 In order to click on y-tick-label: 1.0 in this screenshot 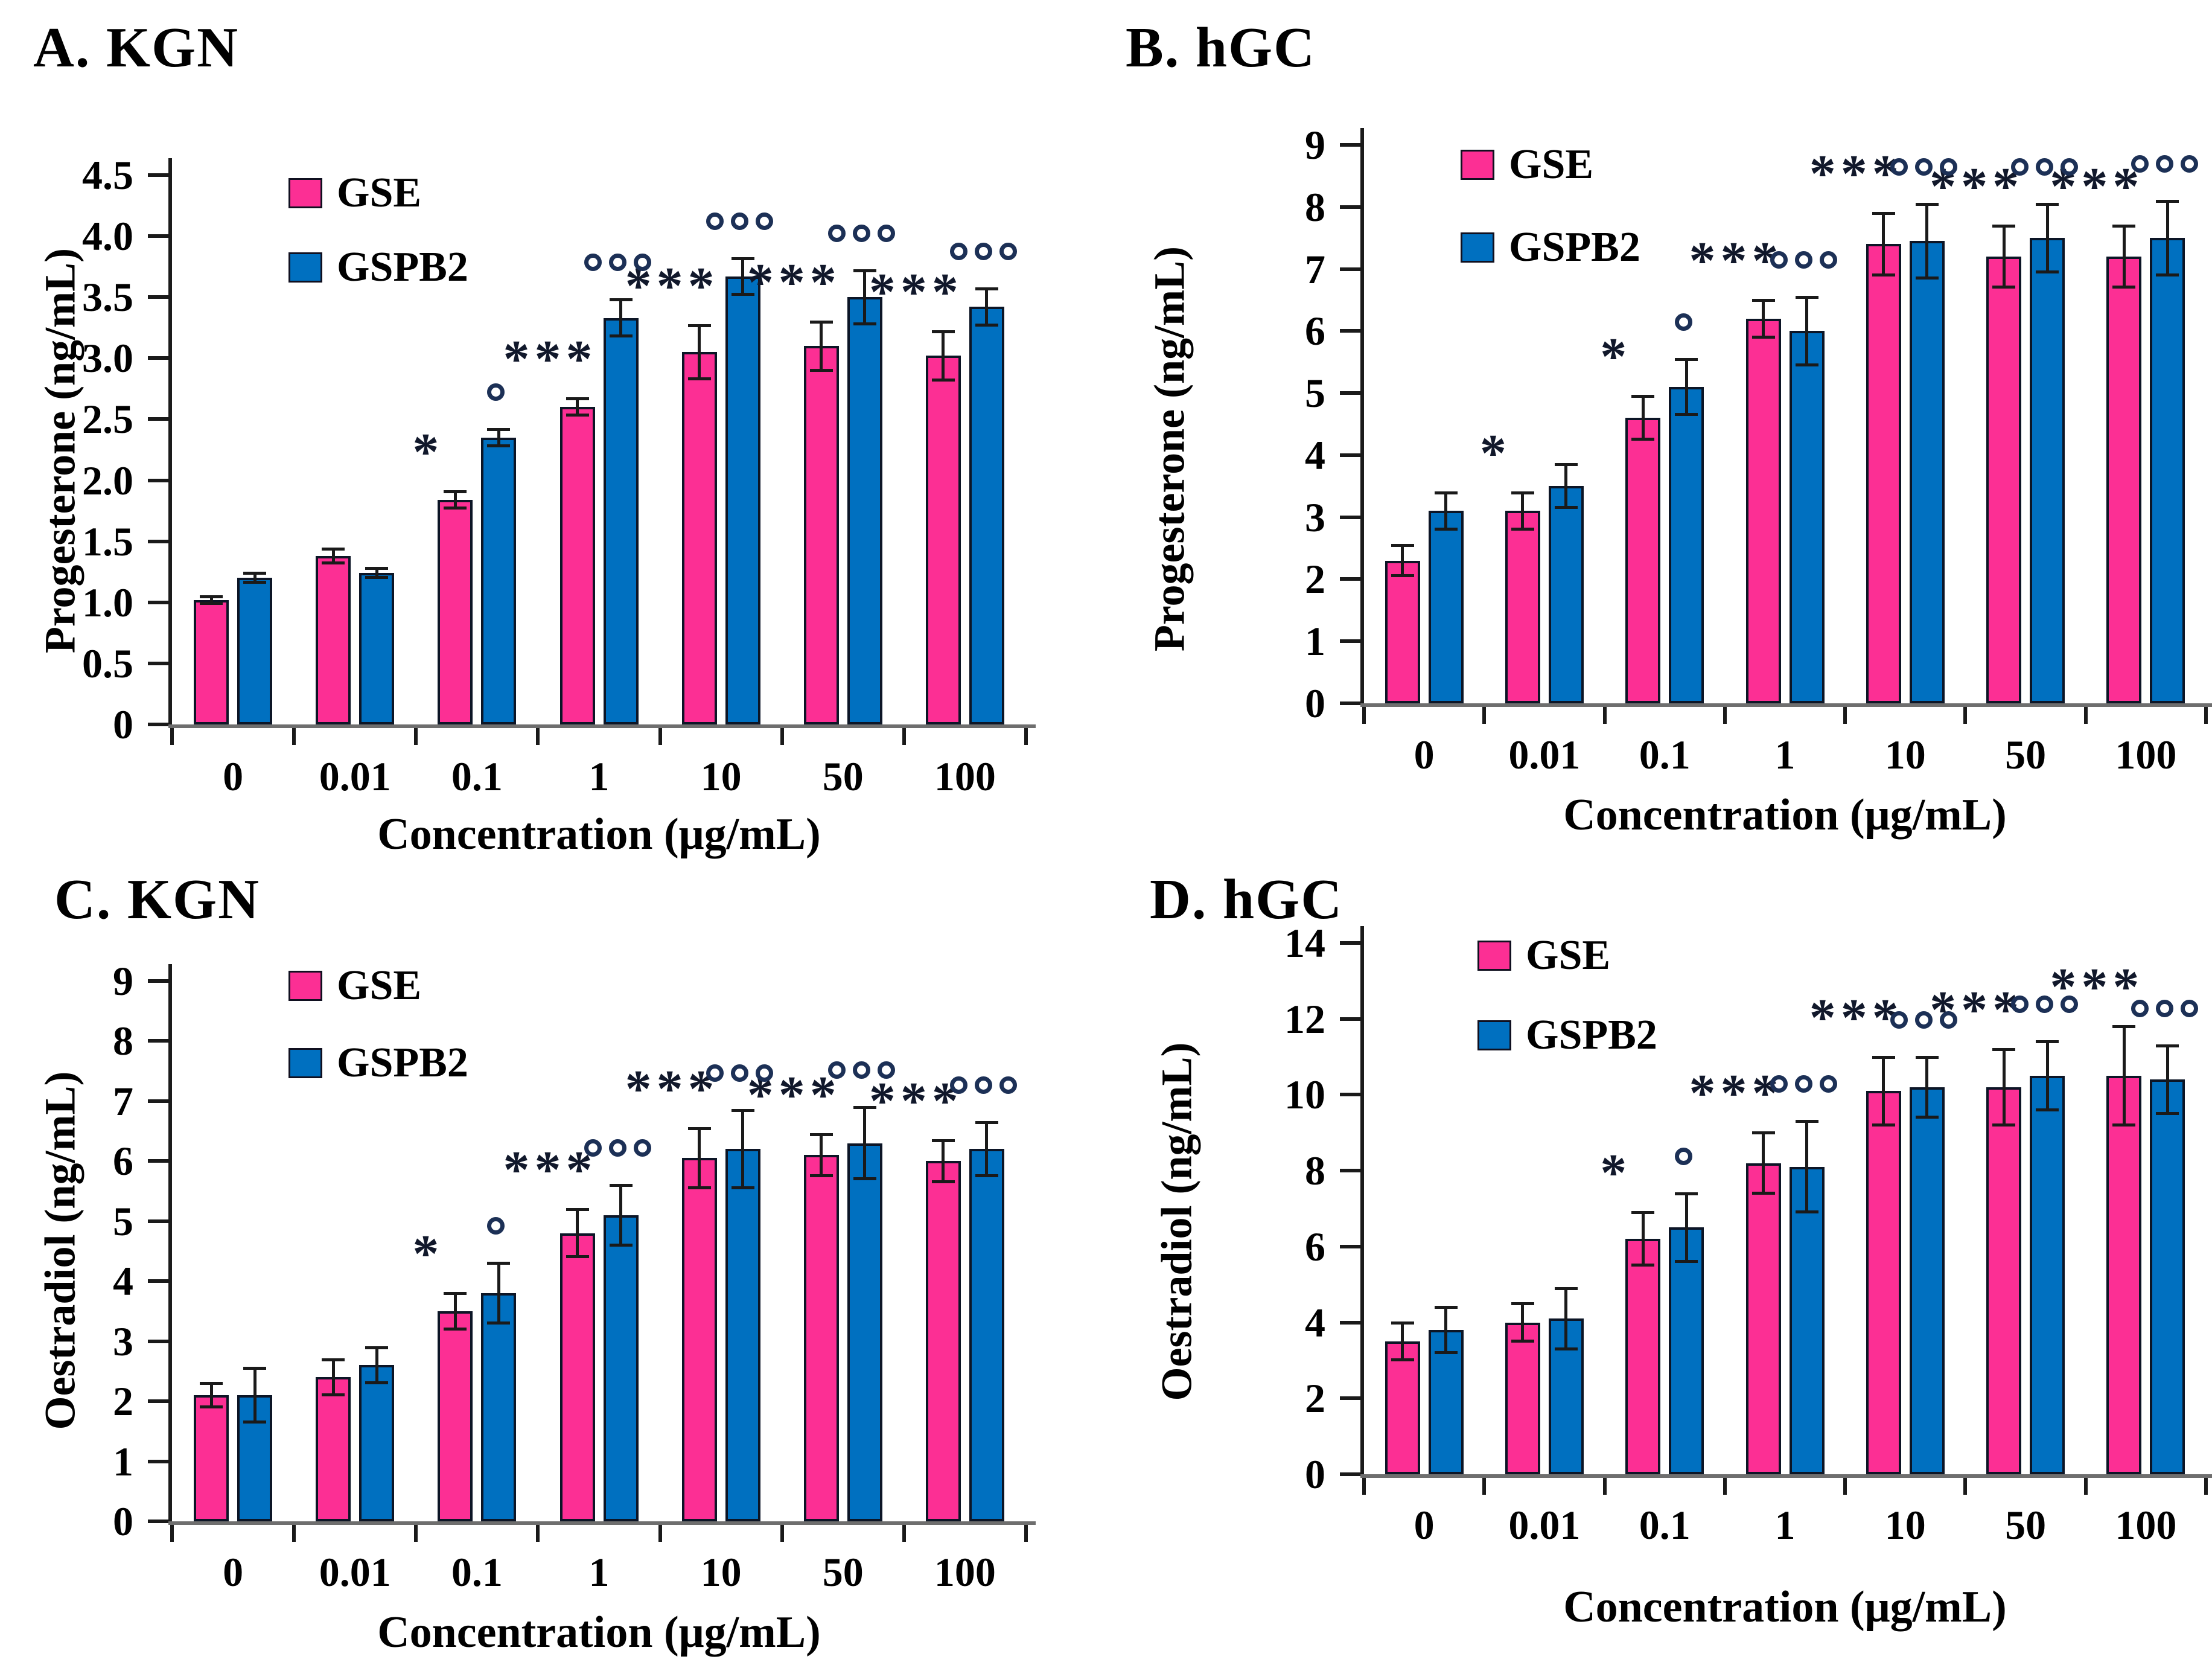, I will do `click(107, 602)`.